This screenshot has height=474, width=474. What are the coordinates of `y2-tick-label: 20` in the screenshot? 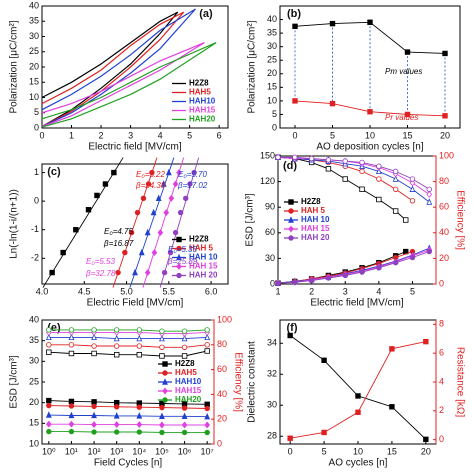 It's located at (444, 258).